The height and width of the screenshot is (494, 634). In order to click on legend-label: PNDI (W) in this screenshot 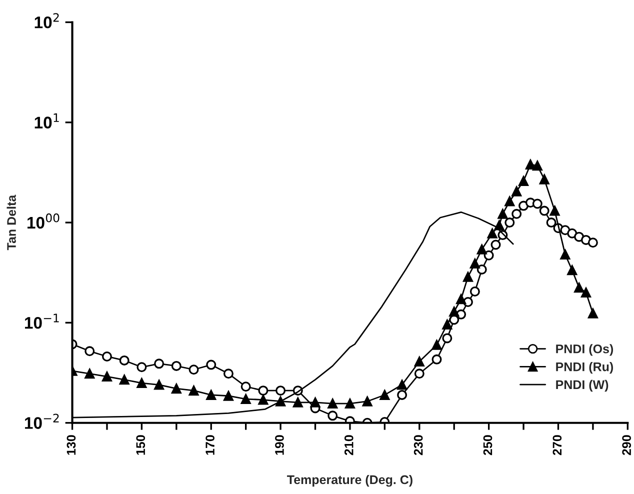, I will do `click(582, 386)`.